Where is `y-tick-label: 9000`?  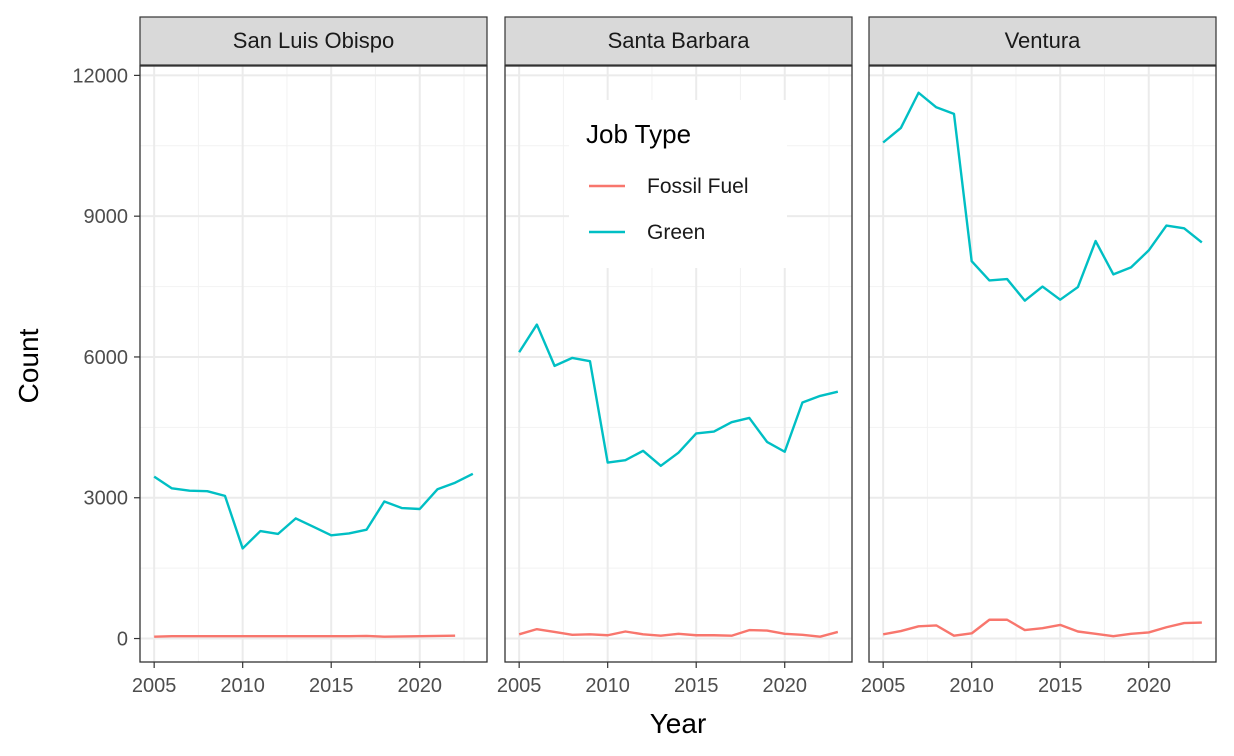 y-tick-label: 9000 is located at coordinates (106, 217).